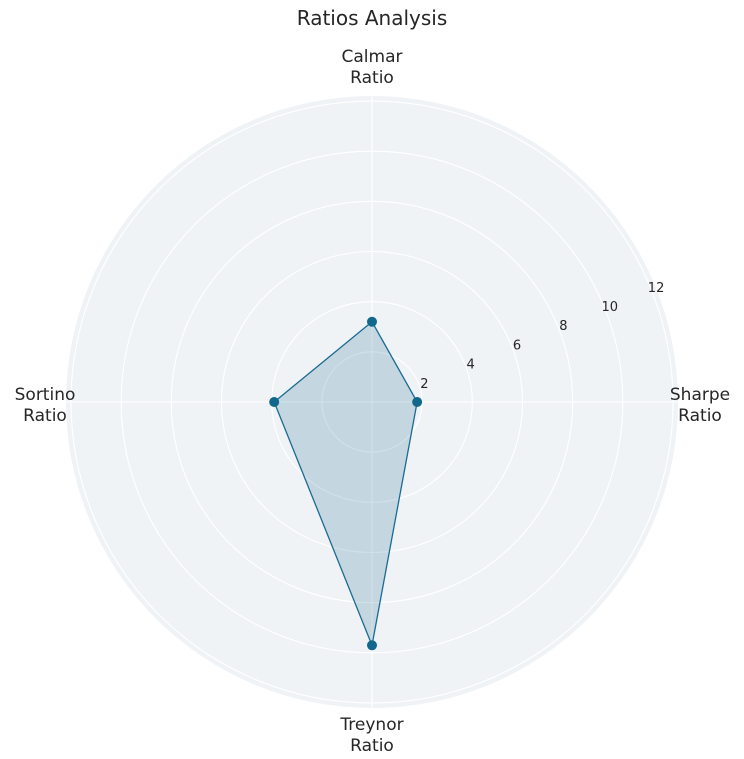 The height and width of the screenshot is (759, 744). Describe the element at coordinates (517, 345) in the screenshot. I see `tick-label: 6` at that location.